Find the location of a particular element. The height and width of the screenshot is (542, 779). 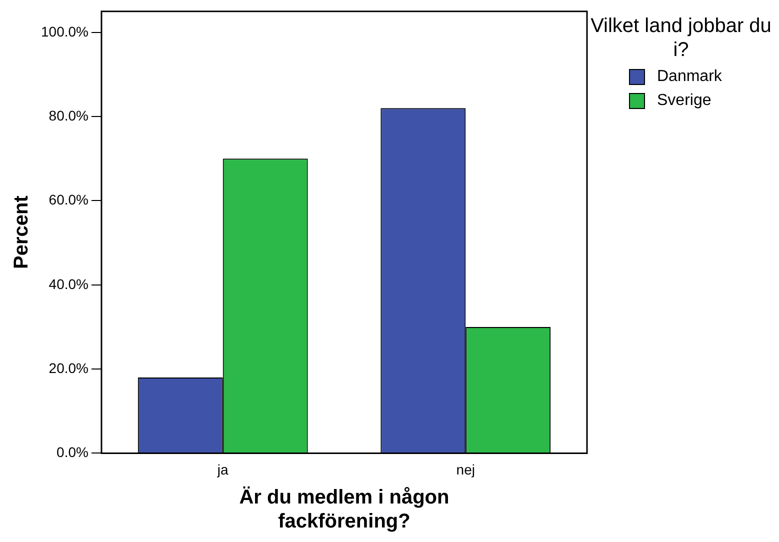

y-tick-label: 100.0% is located at coordinates (64, 31).